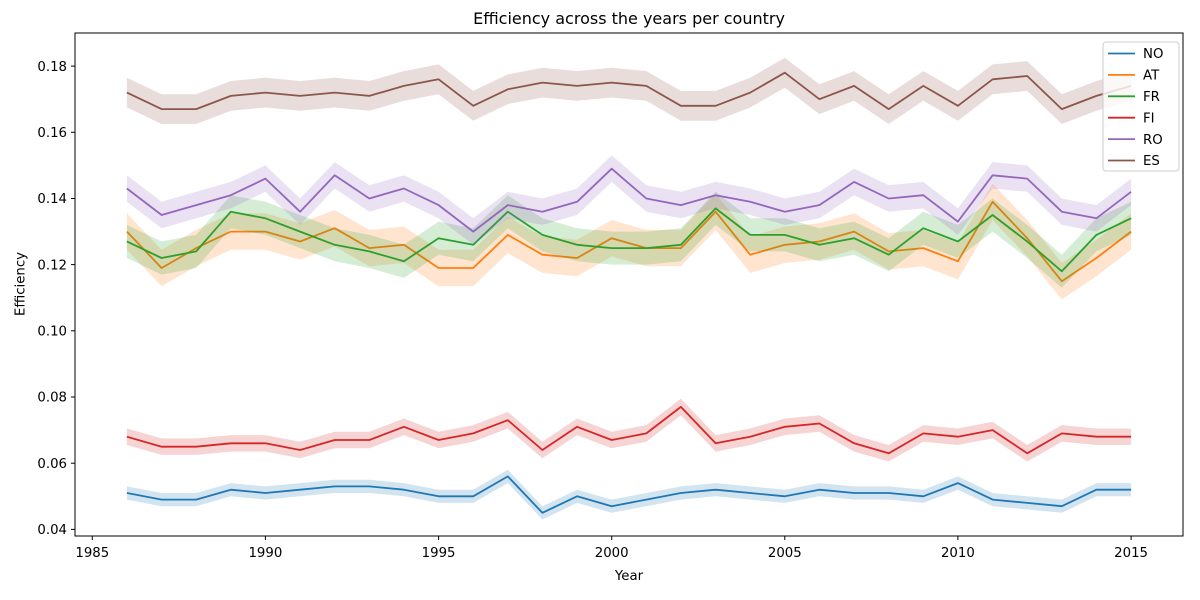 This screenshot has width=1200, height=600. I want to click on legend: NO AT FR FI RO ES, so click(1141, 106).